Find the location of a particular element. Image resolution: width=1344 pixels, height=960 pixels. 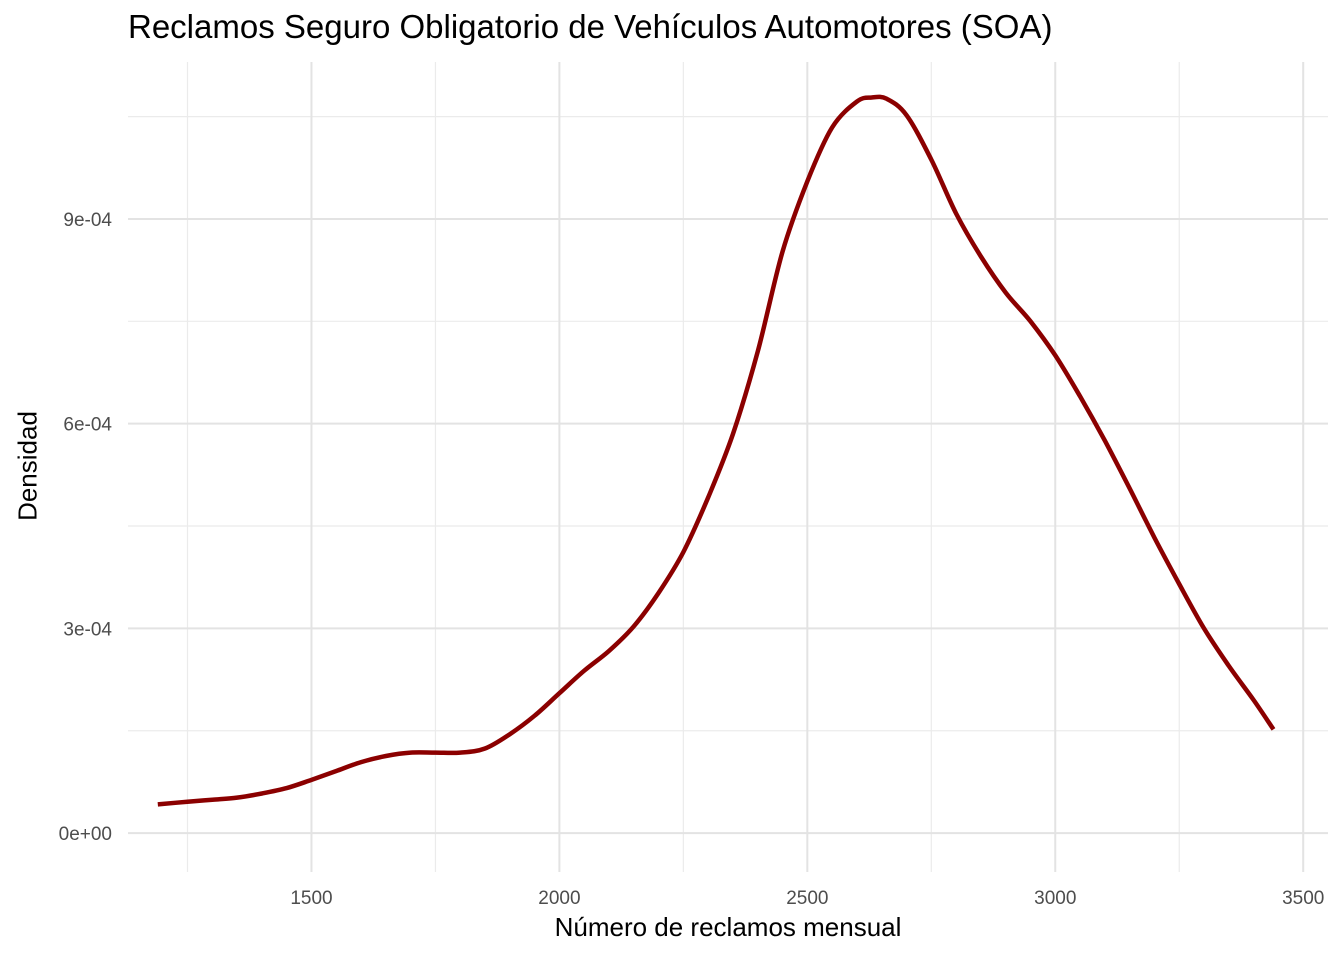

y-axis-label: Densidad is located at coordinates (27, 466).